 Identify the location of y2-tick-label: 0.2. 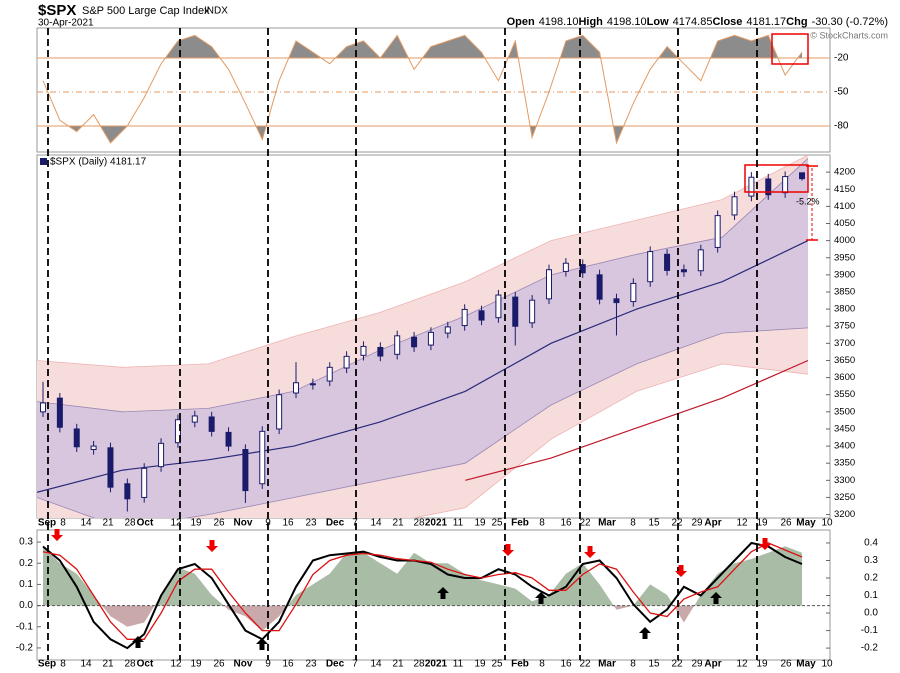
(871, 578).